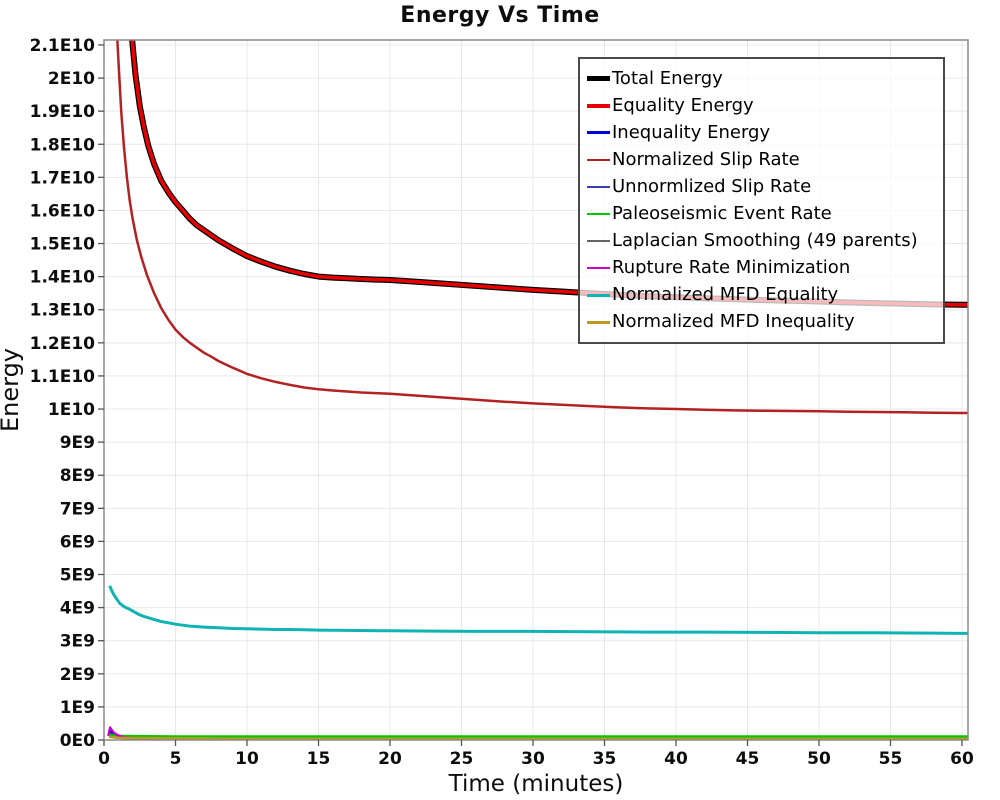  Describe the element at coordinates (77, 443) in the screenshot. I see `y-tick-label: 9E9` at that location.